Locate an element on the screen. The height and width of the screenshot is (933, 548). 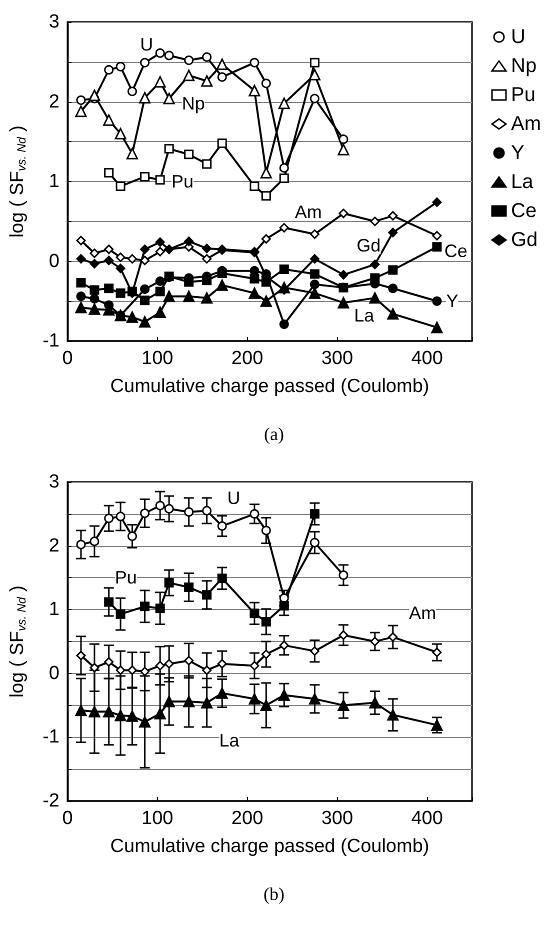
x-axis-title: Cumulative charge passed (Coulomb) is located at coordinates (270, 846).